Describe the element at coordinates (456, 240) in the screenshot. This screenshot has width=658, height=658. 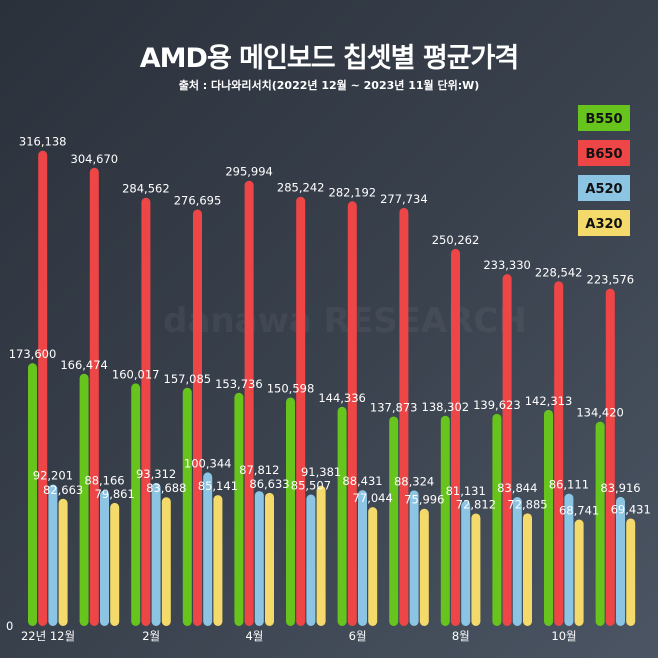
I see `data-label-b650: 250,262` at that location.